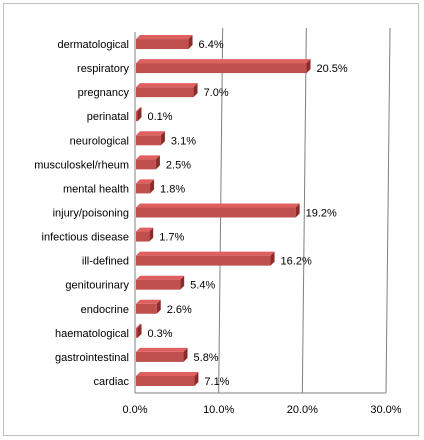  I want to click on x-tick-label: 20.0%, so click(302, 410).